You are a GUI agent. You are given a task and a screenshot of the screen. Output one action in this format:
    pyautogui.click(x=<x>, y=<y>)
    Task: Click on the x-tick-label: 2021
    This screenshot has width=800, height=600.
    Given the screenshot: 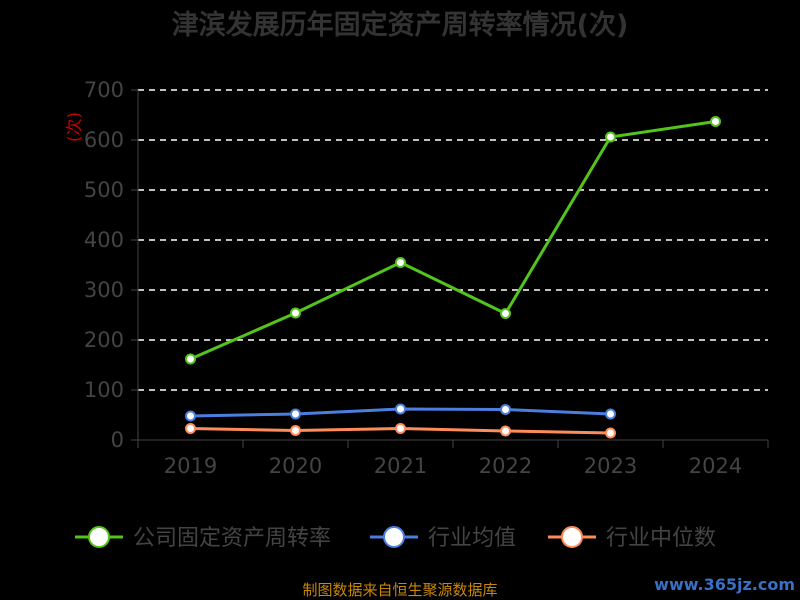 What is the action you would take?
    pyautogui.click(x=400, y=466)
    